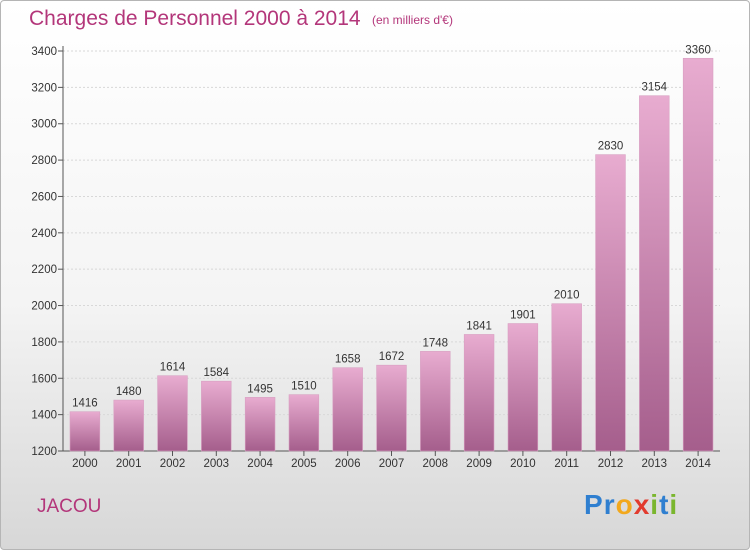 The width and height of the screenshot is (750, 550). Describe the element at coordinates (44, 88) in the screenshot. I see `y-tick-label: 3200` at that location.